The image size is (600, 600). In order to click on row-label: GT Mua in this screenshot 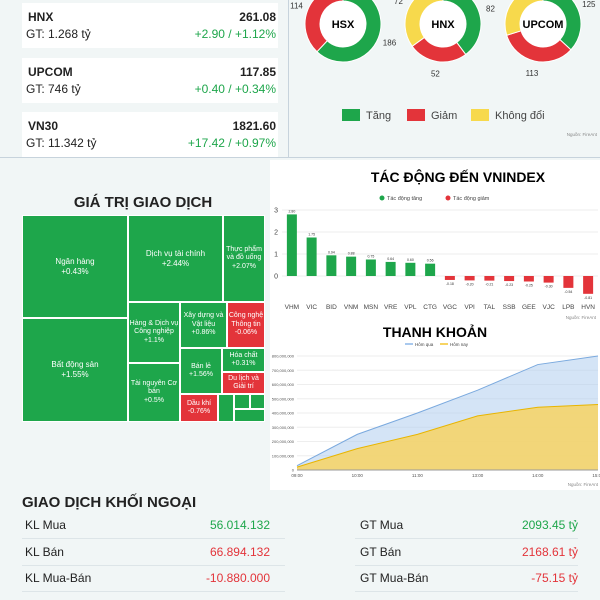, I will do `click(382, 525)`.